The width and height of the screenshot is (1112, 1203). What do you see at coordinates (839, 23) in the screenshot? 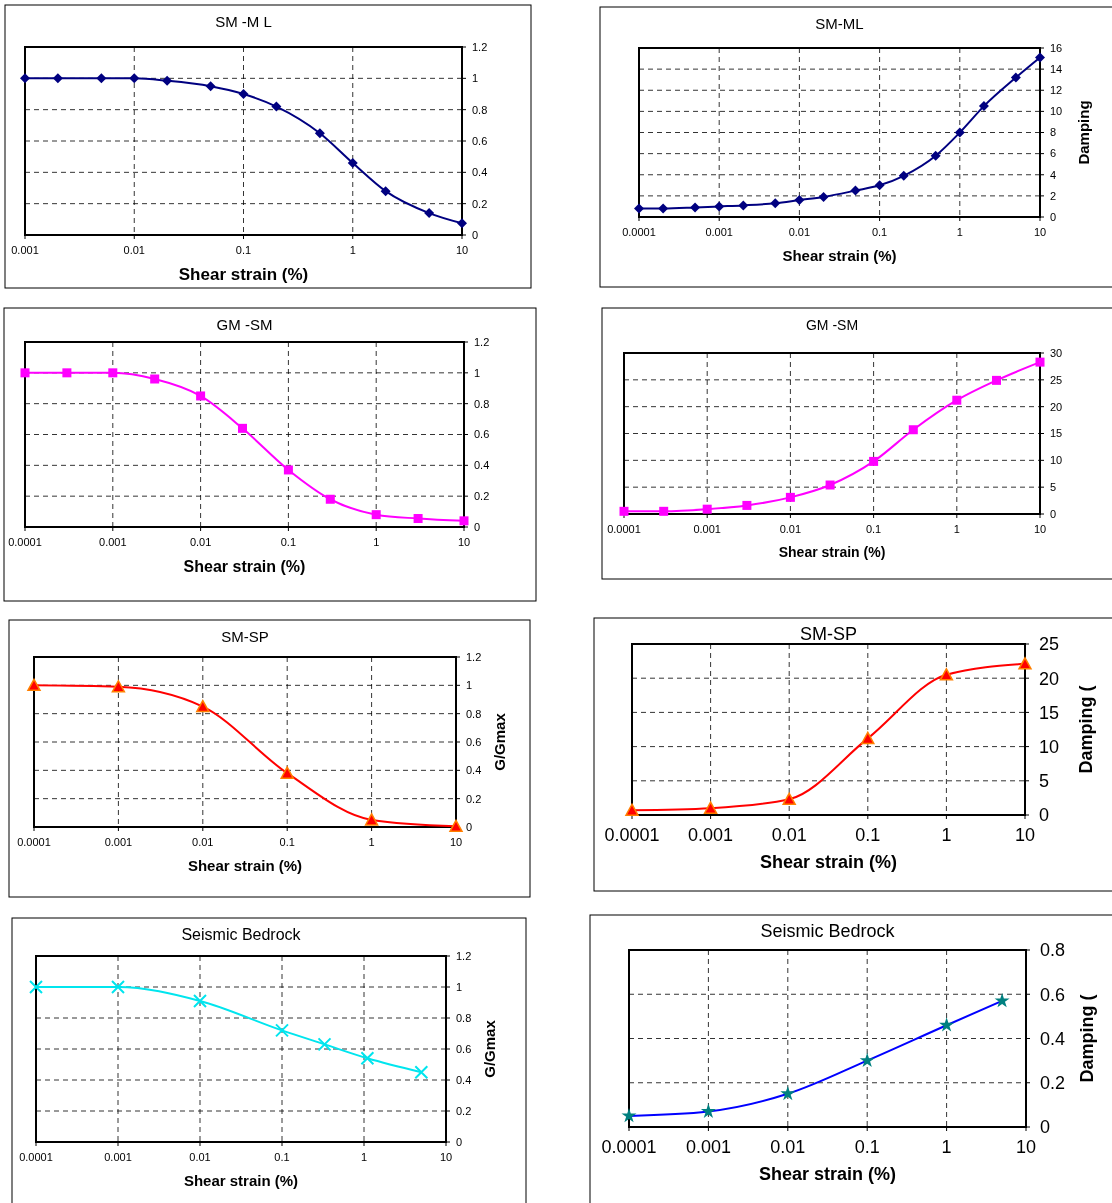
I see `chart-title: SM-ML` at bounding box center [839, 23].